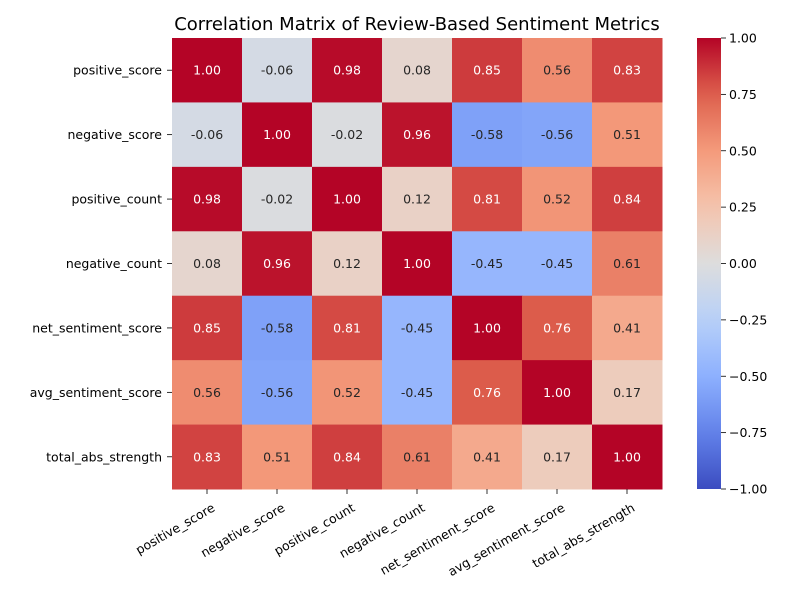 The height and width of the screenshot is (600, 800). What do you see at coordinates (116, 199) in the screenshot?
I see `row-tick-label: positive_count` at bounding box center [116, 199].